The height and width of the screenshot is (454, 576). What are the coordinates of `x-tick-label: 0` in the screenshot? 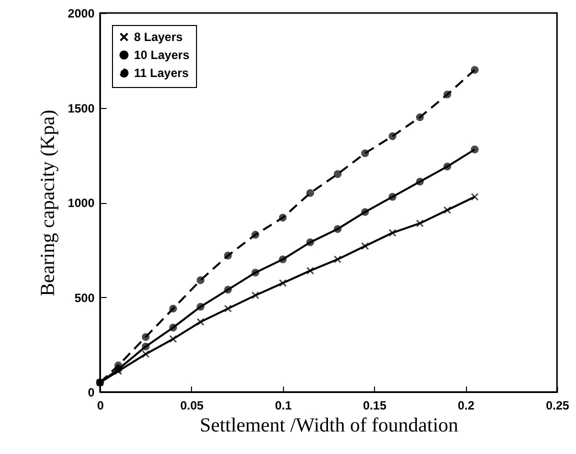 It's located at (100, 405).